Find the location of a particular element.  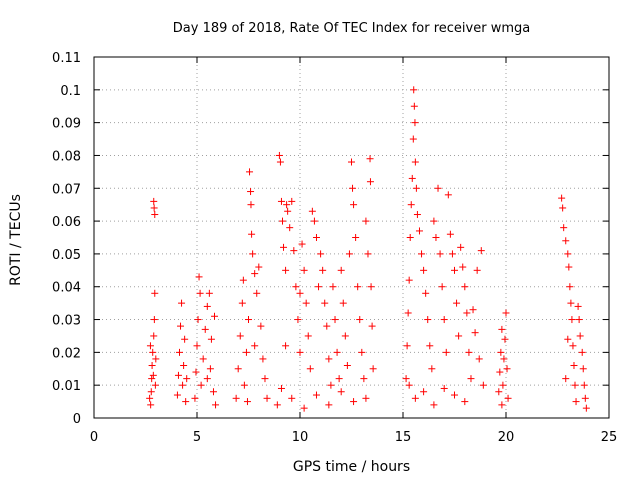

y-tick-label: 0.04 is located at coordinates (66, 288).